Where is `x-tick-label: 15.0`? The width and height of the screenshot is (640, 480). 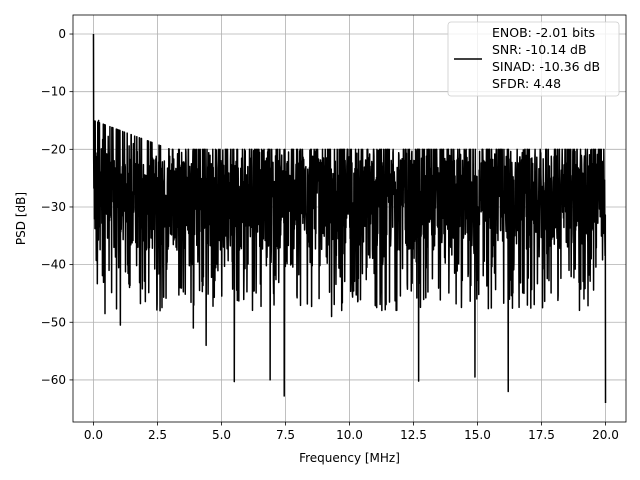
x-tick-label: 15.0 is located at coordinates (477, 435).